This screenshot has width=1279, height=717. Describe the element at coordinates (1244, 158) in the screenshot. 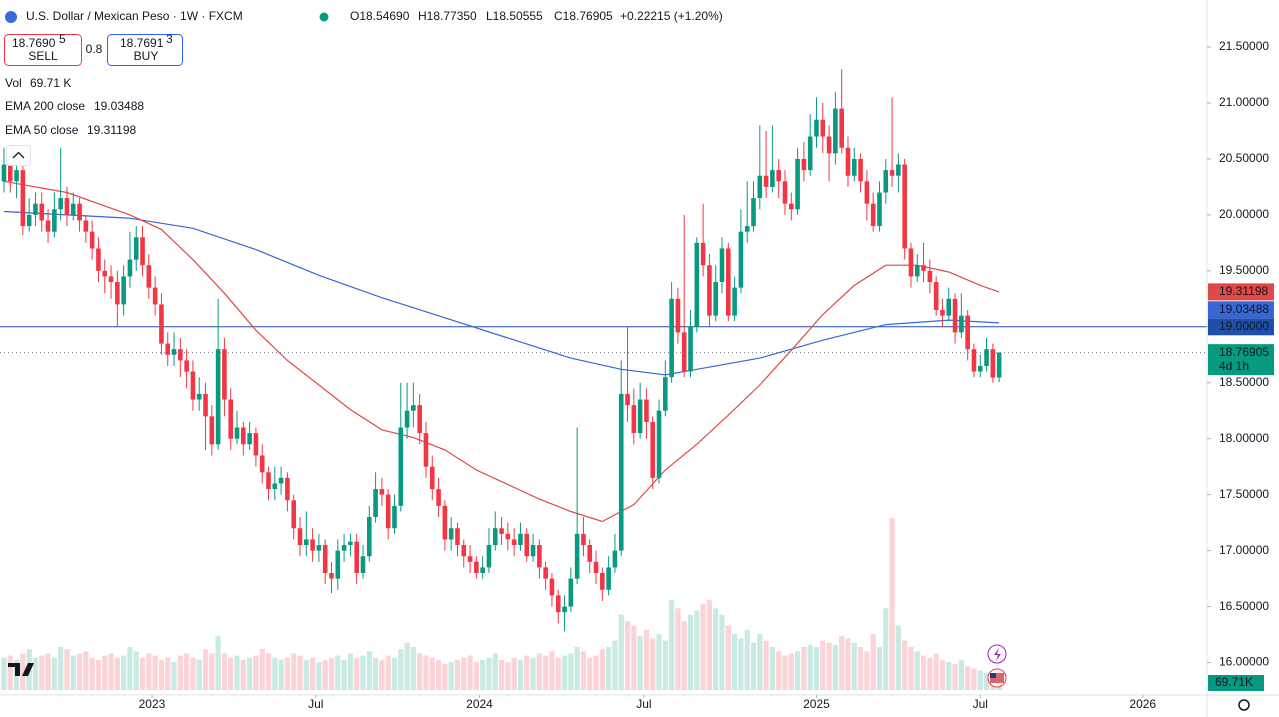

I see `y-tick-label: 20.50000` at that location.